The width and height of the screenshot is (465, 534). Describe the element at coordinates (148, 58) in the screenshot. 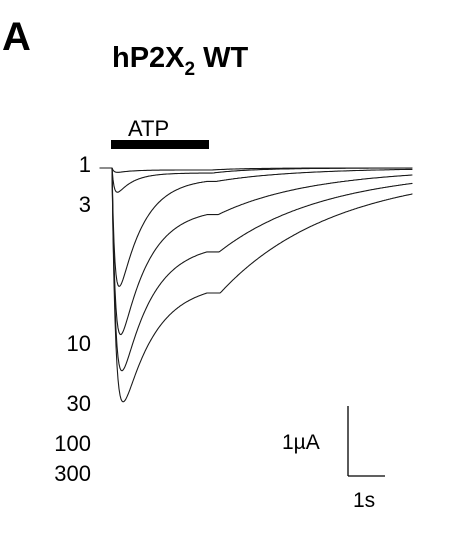

I see `chart-title-prefix: hP2X` at that location.